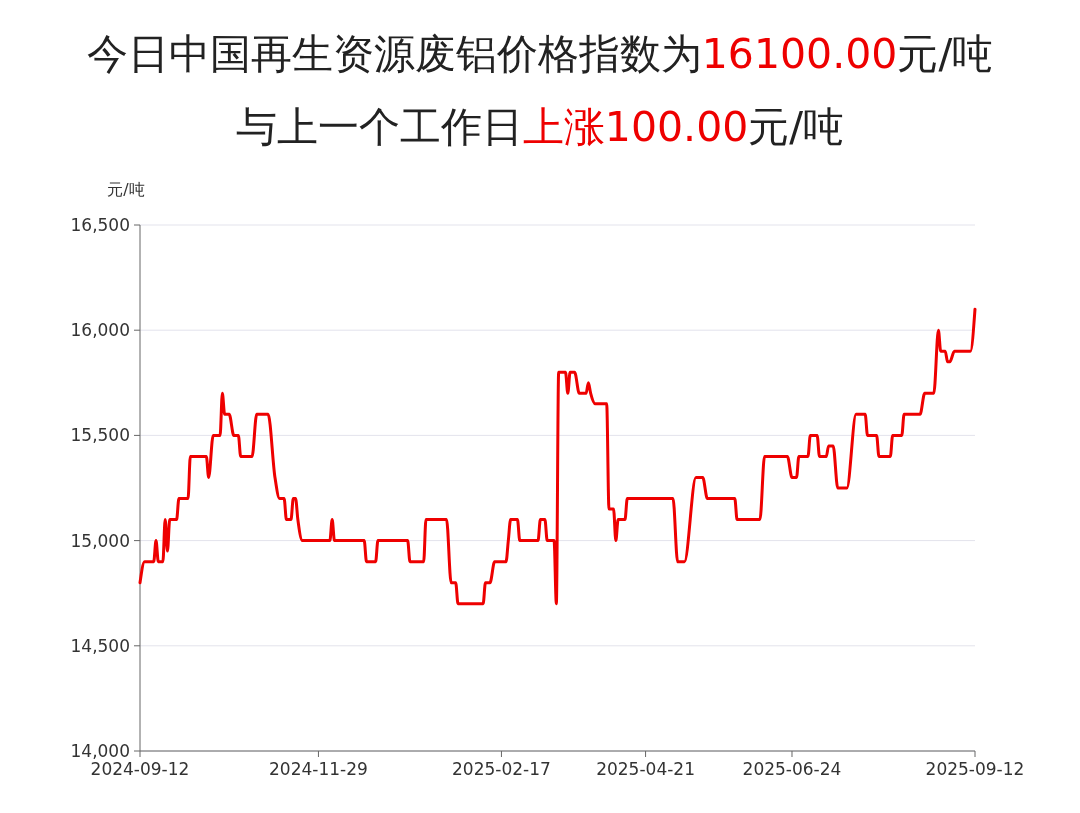 Image resolution: width=1080 pixels, height=813 pixels. Describe the element at coordinates (540, 127) in the screenshot. I see `chart-subtitle: 与上一个工作日上涨100.00元/吨` at that location.